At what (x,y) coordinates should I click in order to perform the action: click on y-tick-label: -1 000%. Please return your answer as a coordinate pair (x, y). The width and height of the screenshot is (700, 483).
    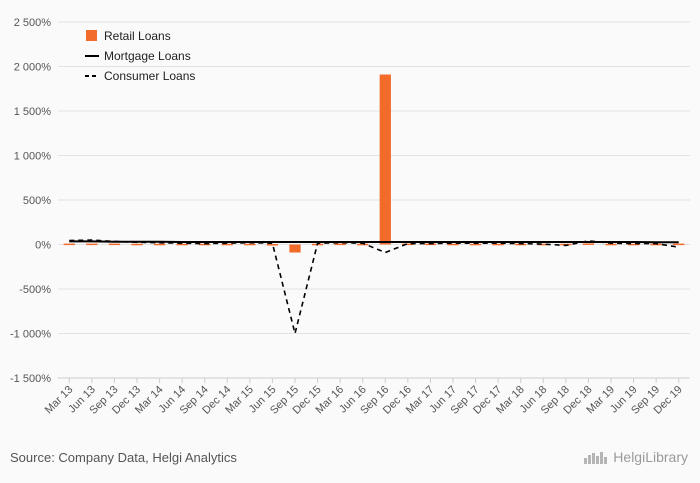
    Looking at the image, I should click on (30, 335).